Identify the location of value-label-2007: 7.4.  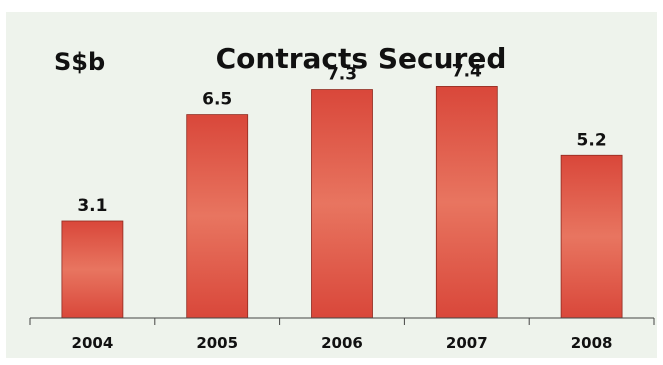
(467, 71).